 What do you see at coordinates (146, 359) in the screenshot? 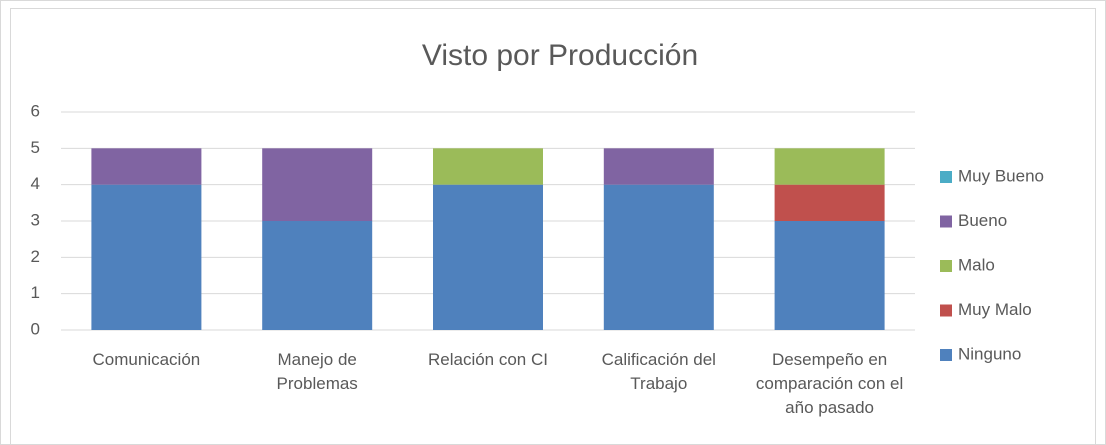
I see `x-tick-label: Comunicación` at bounding box center [146, 359].